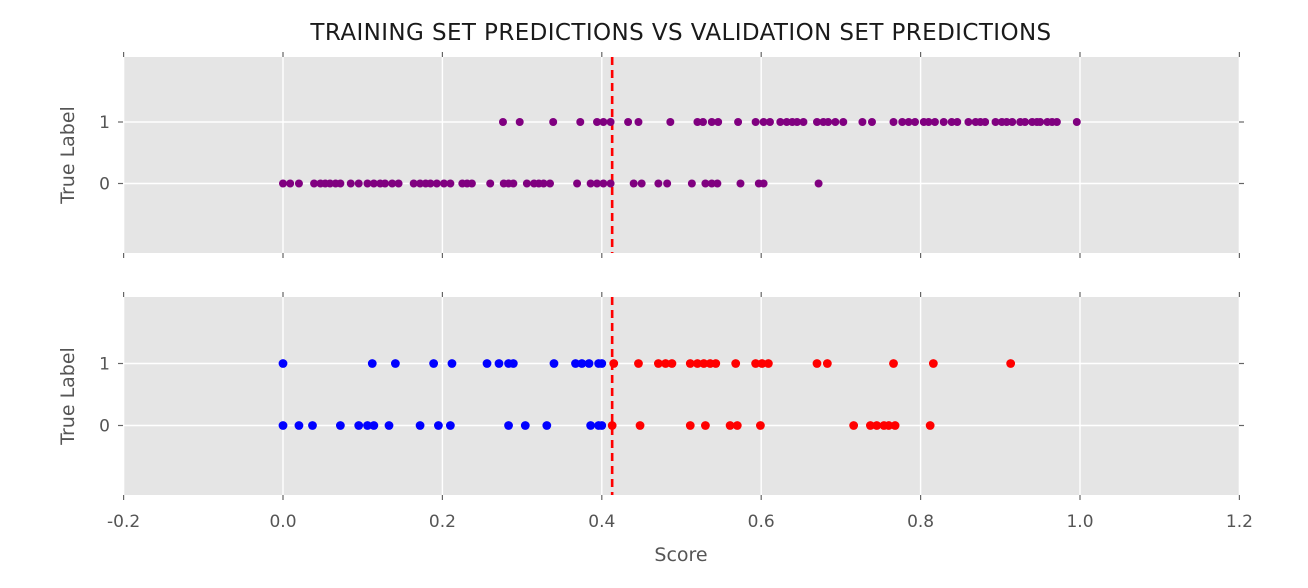 This screenshot has width=1308, height=588. I want to click on x-tick-label: 0.0, so click(282, 522).